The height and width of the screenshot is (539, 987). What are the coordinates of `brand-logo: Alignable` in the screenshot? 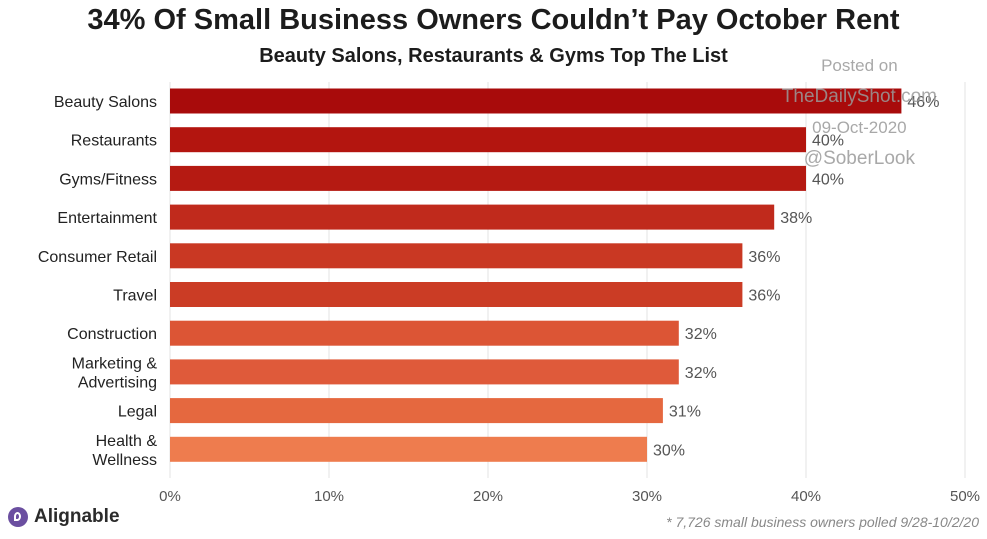 It's located at (64, 517).